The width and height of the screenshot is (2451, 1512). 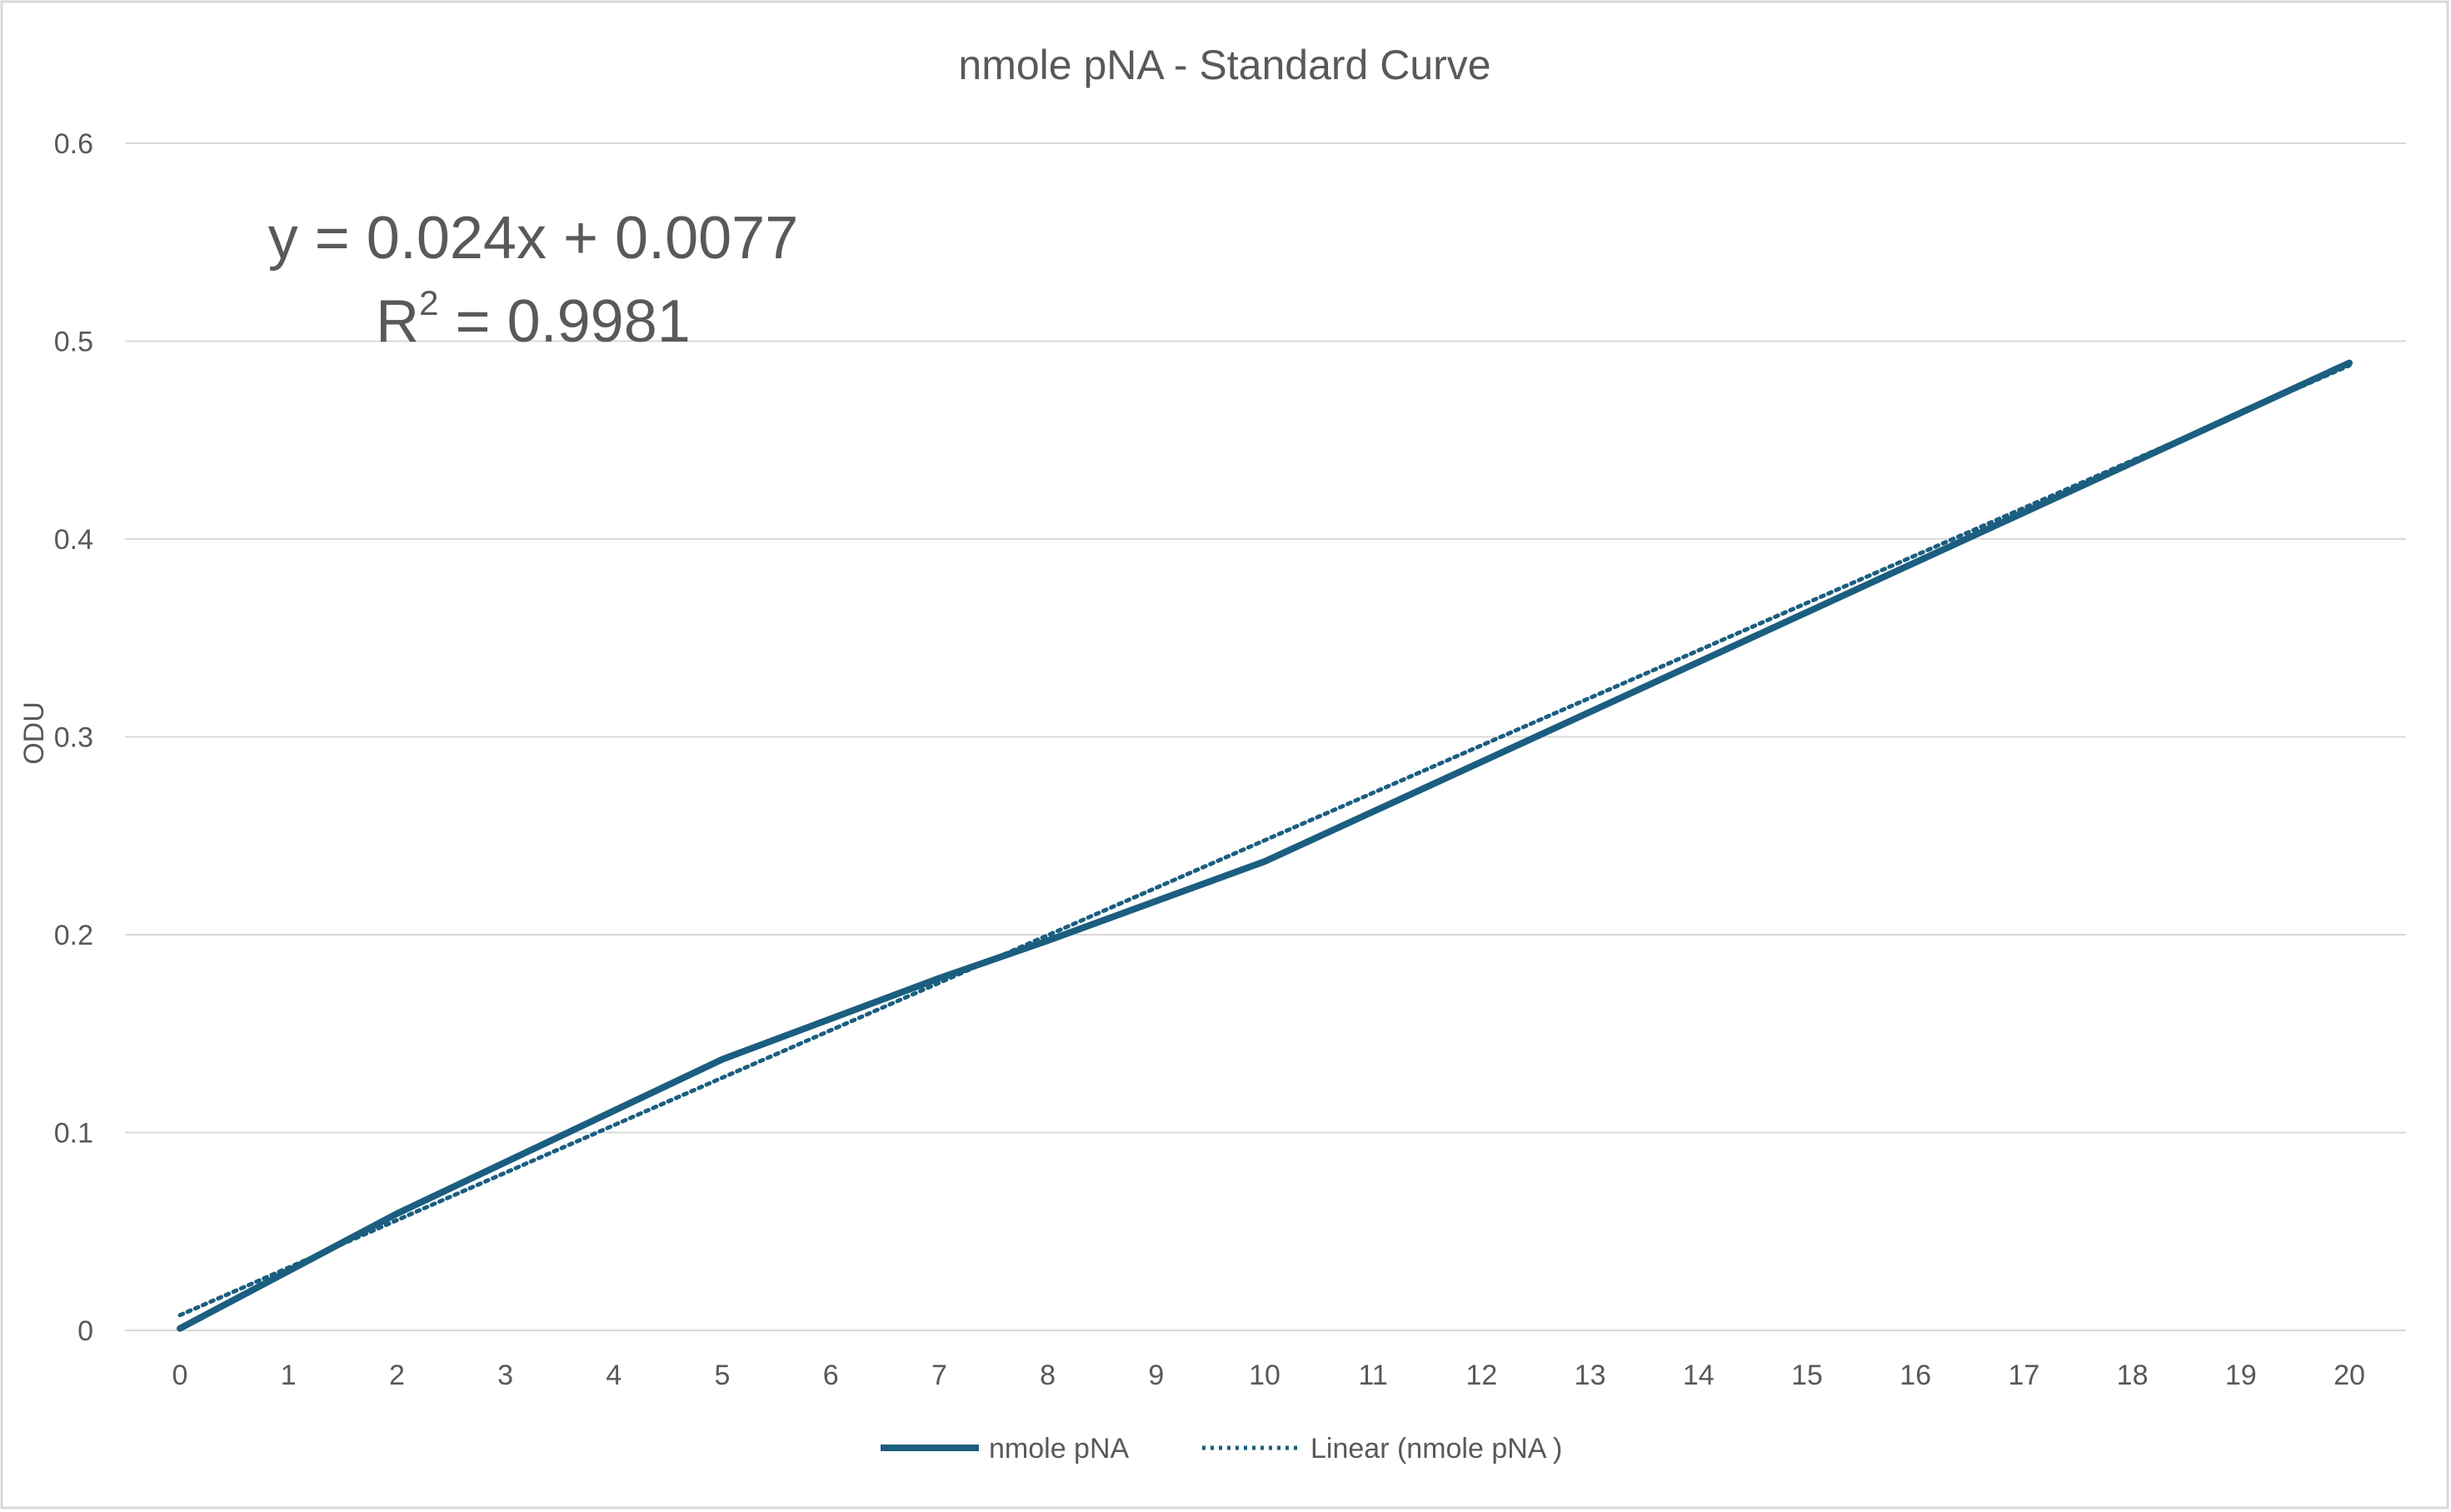 I want to click on r-squared-exponent: 2, so click(x=428, y=302).